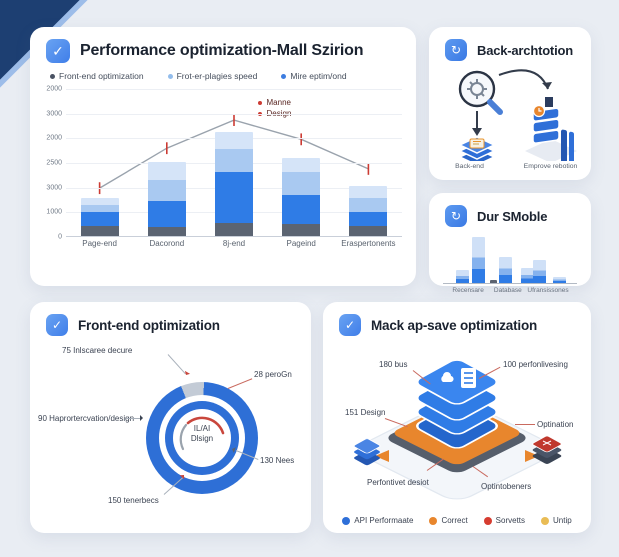 Image resolution: width=619 pixels, height=557 pixels. What do you see at coordinates (170, 320) in the screenshot?
I see `frontend-card-header: ✓ Front-end optimization` at bounding box center [170, 320].